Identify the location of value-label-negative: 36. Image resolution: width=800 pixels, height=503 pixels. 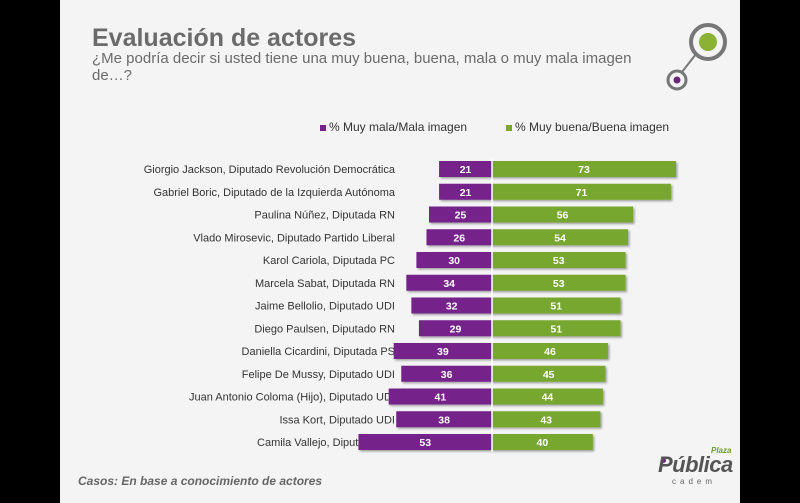
(447, 375).